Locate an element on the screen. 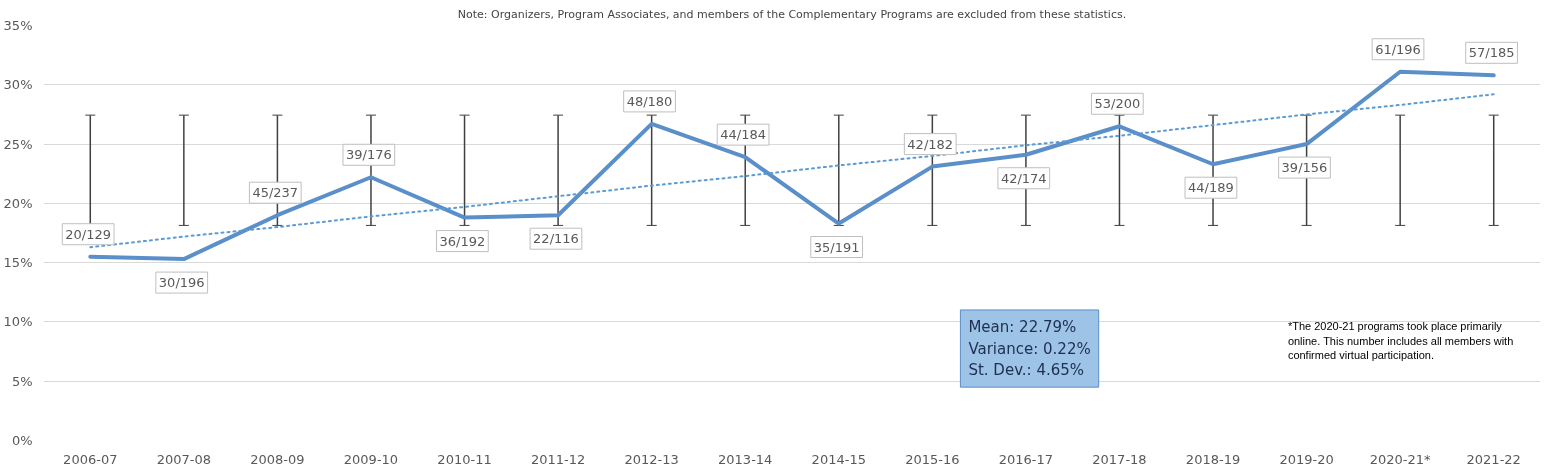 The width and height of the screenshot is (1545, 469). x-tick-label: 2015-16 is located at coordinates (932, 459).